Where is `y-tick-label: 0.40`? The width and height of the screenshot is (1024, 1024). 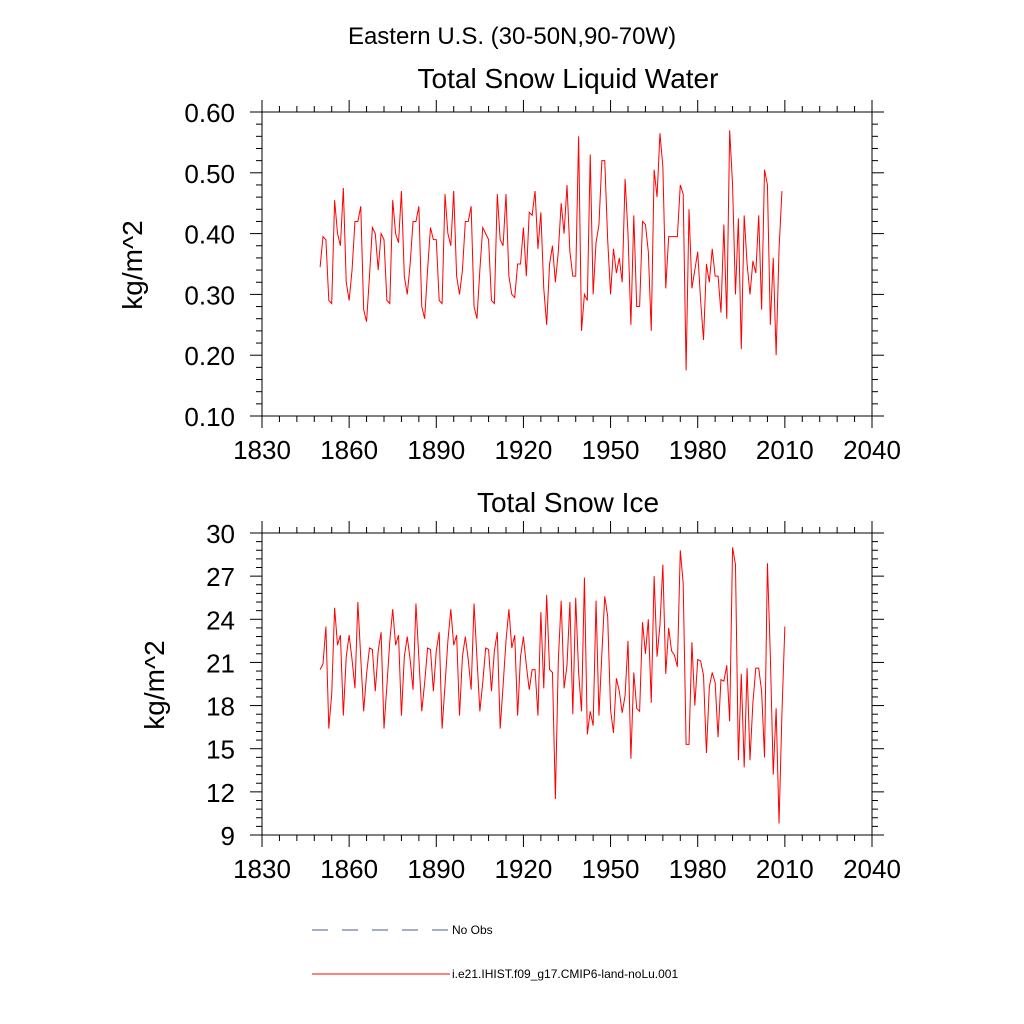 y-tick-label: 0.40 is located at coordinates (209, 235).